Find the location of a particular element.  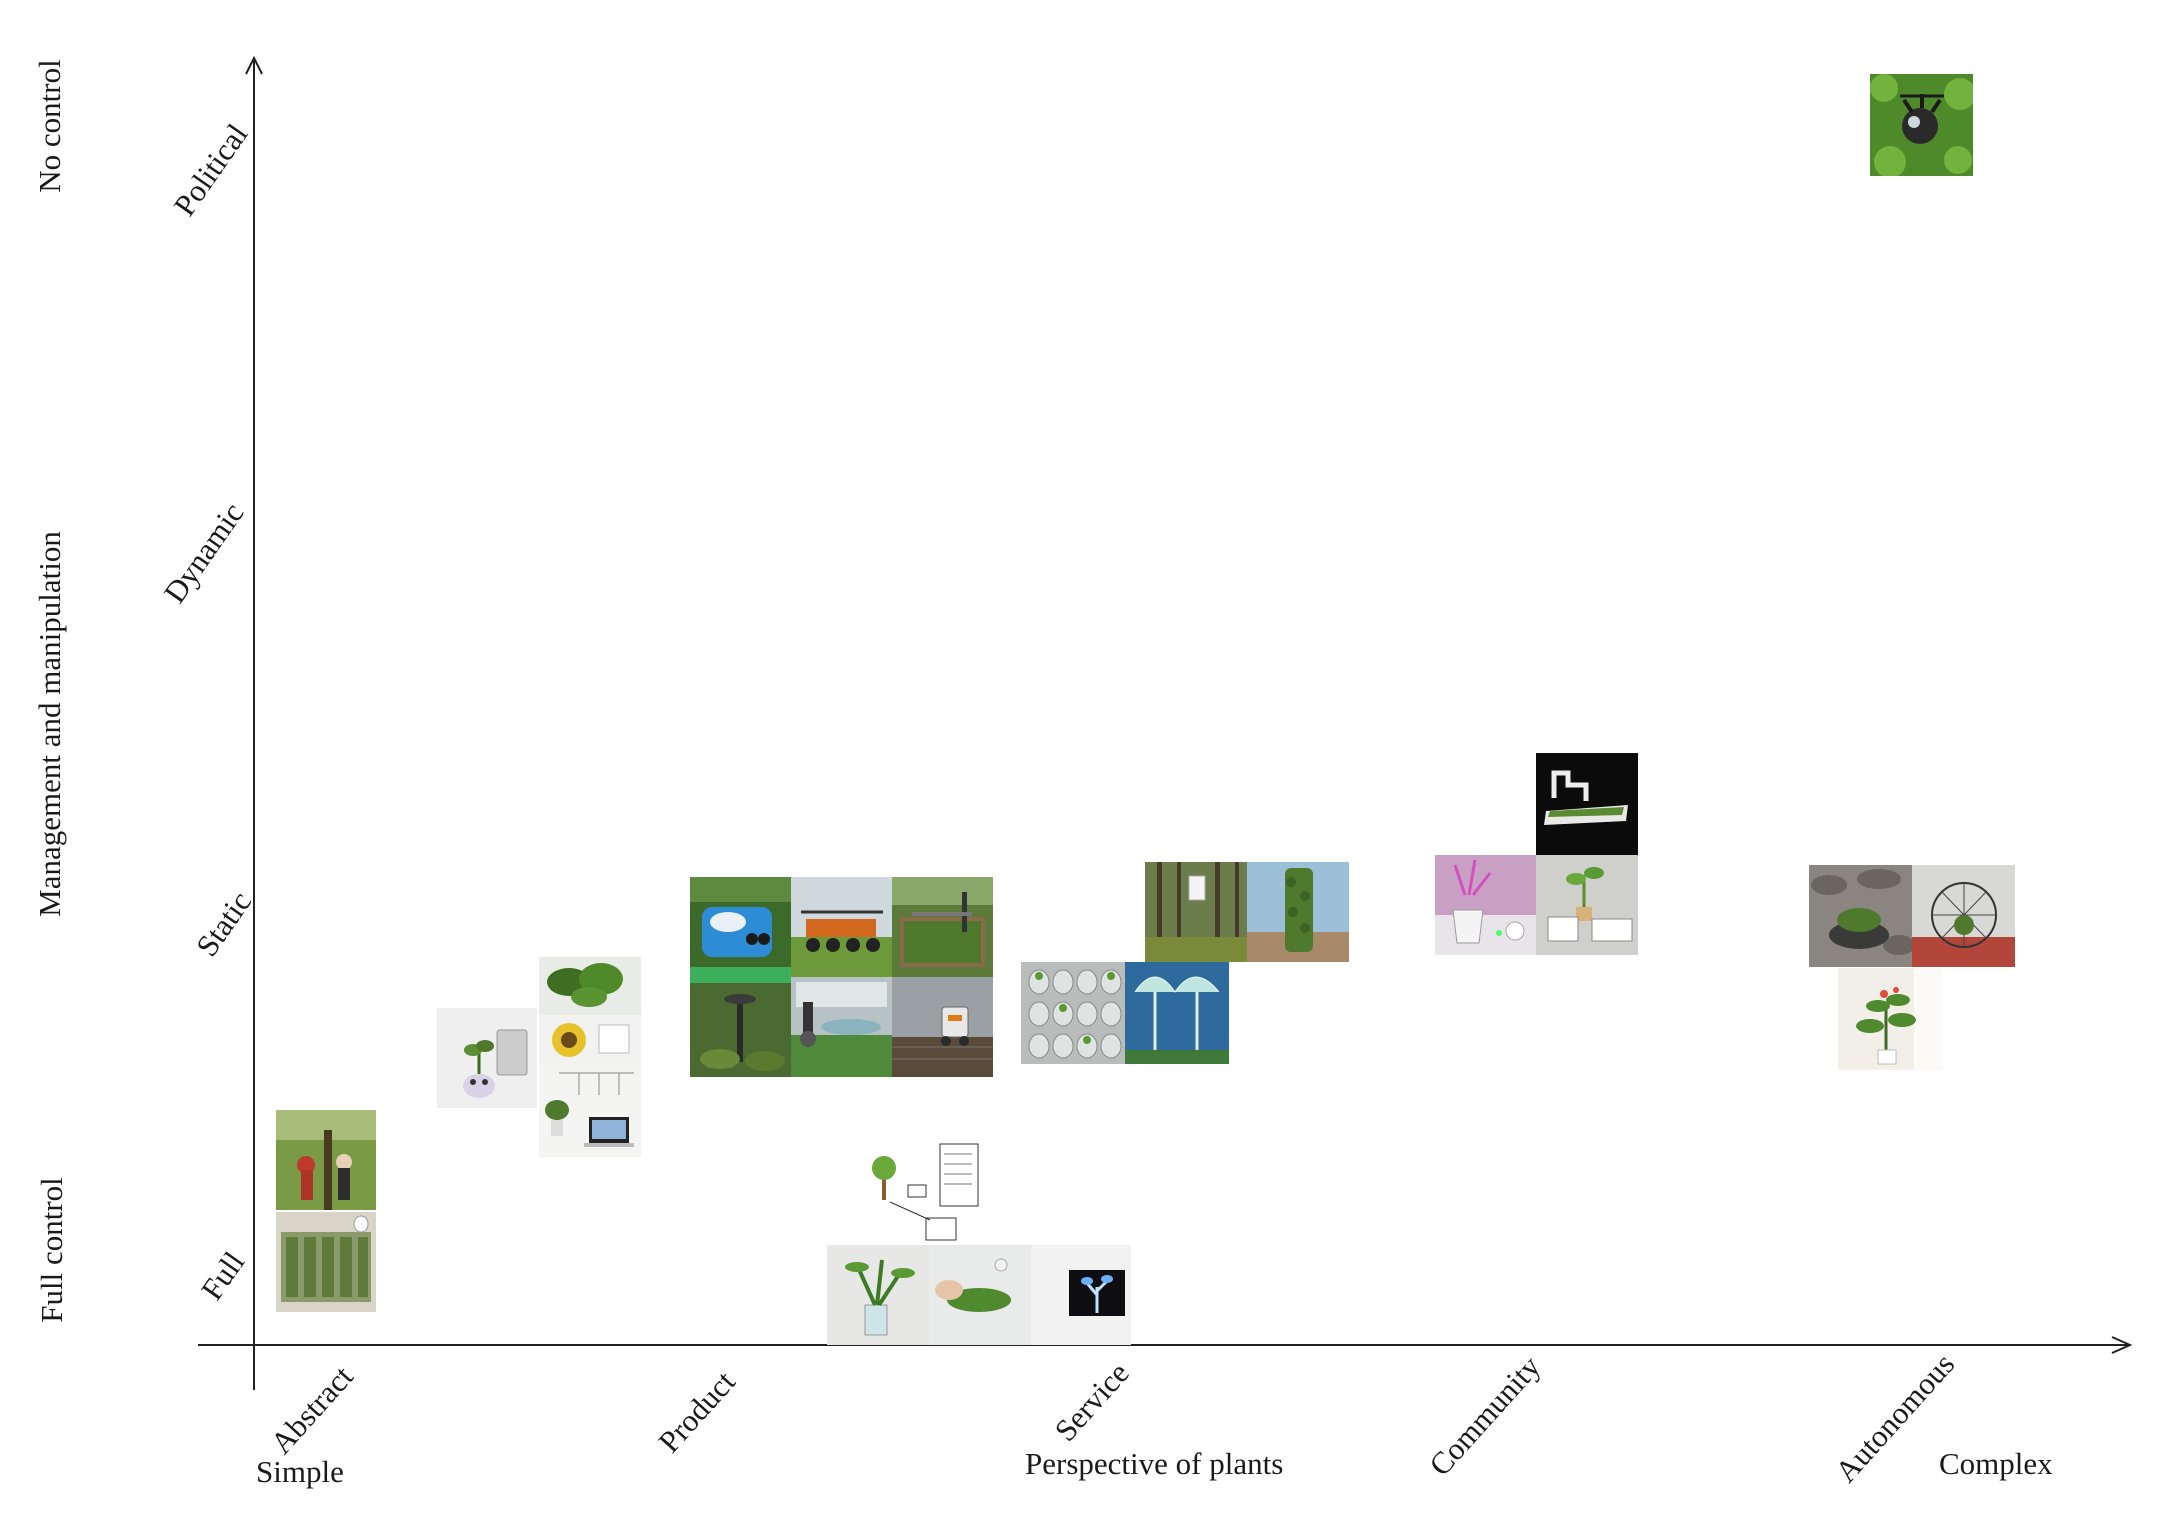

green-wall-building-photo is located at coordinates (326, 1262).